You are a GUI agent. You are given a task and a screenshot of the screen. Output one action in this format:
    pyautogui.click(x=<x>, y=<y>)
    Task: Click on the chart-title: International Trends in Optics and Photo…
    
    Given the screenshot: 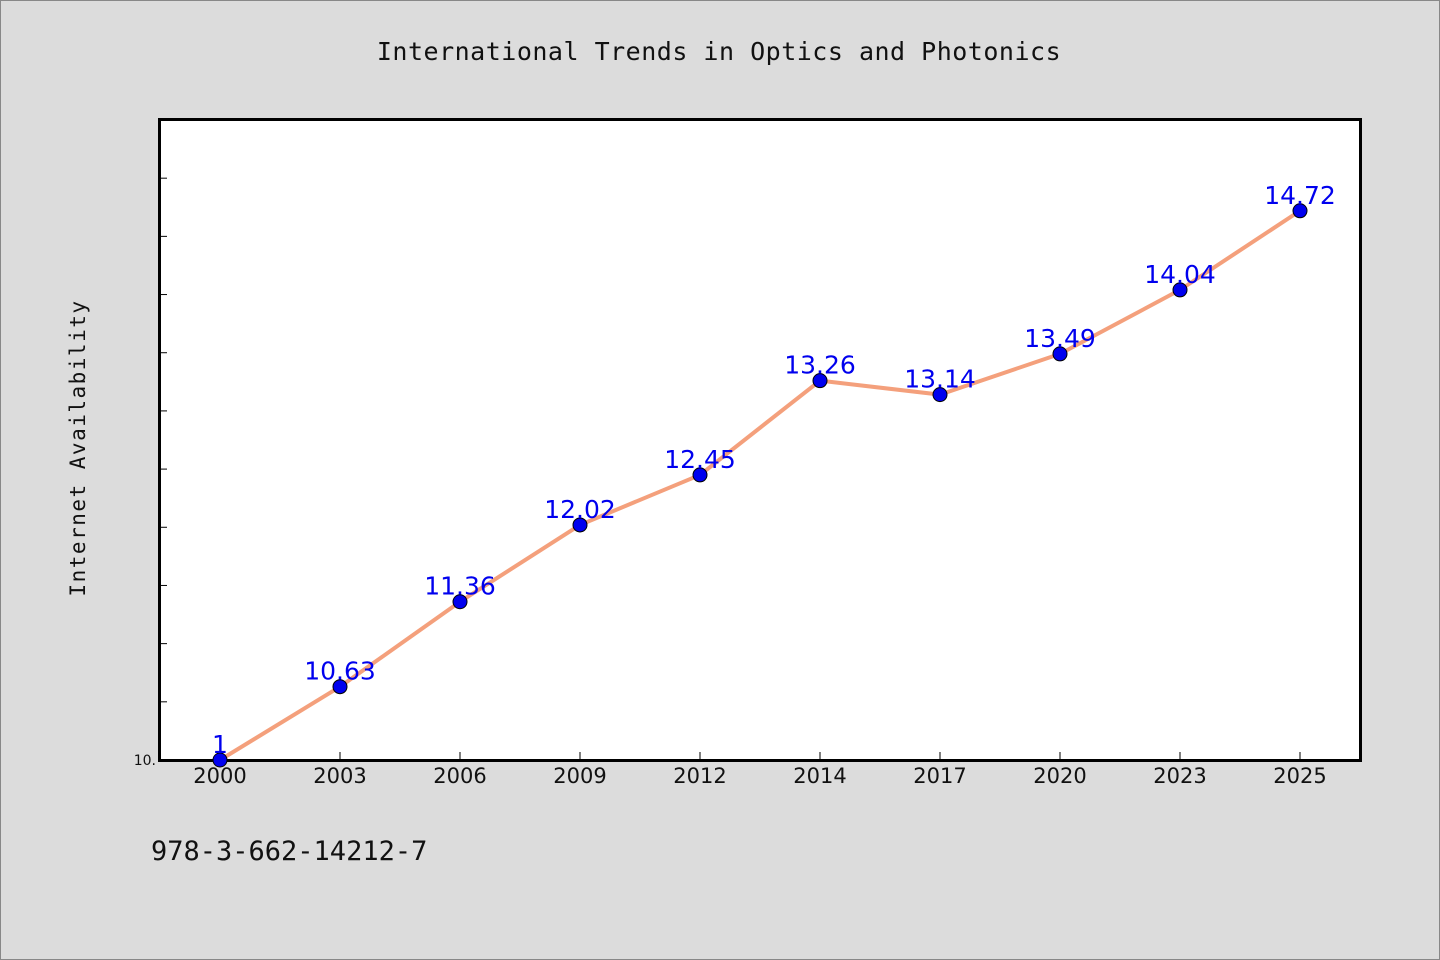 What is the action you would take?
    pyautogui.click(x=719, y=51)
    